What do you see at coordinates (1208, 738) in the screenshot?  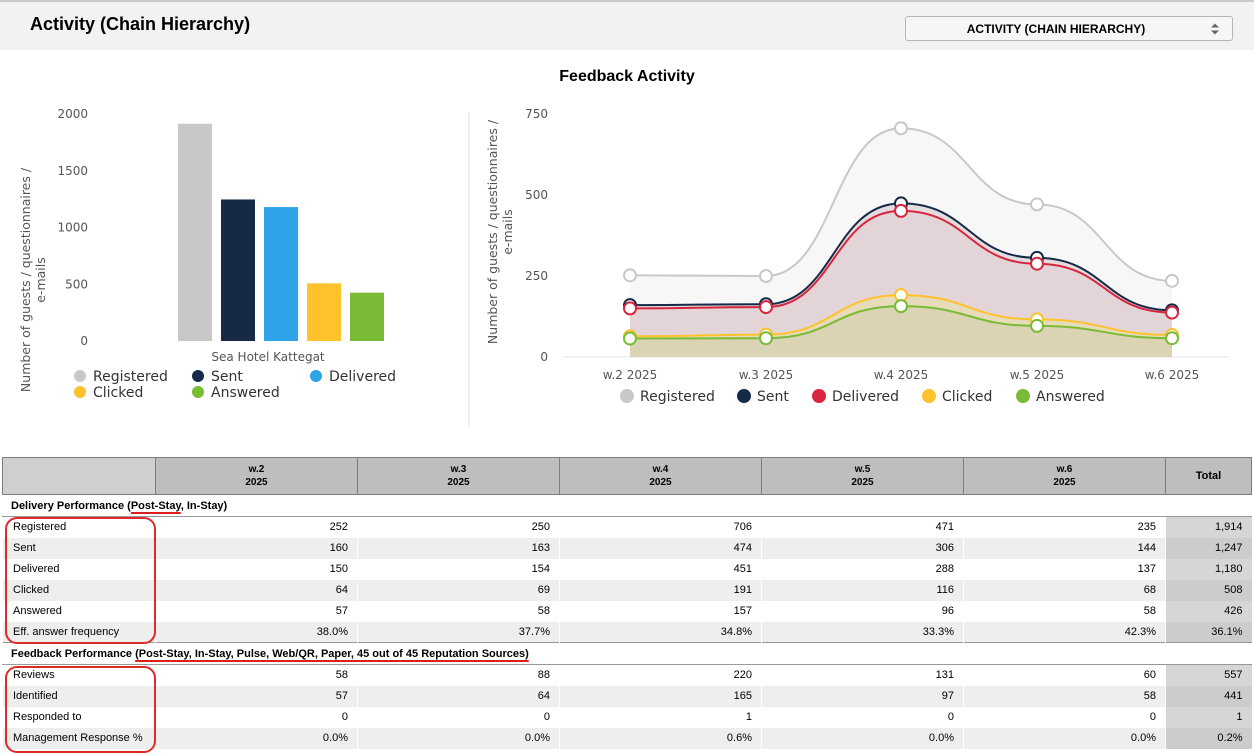 I see `total-cell: 0.2%` at bounding box center [1208, 738].